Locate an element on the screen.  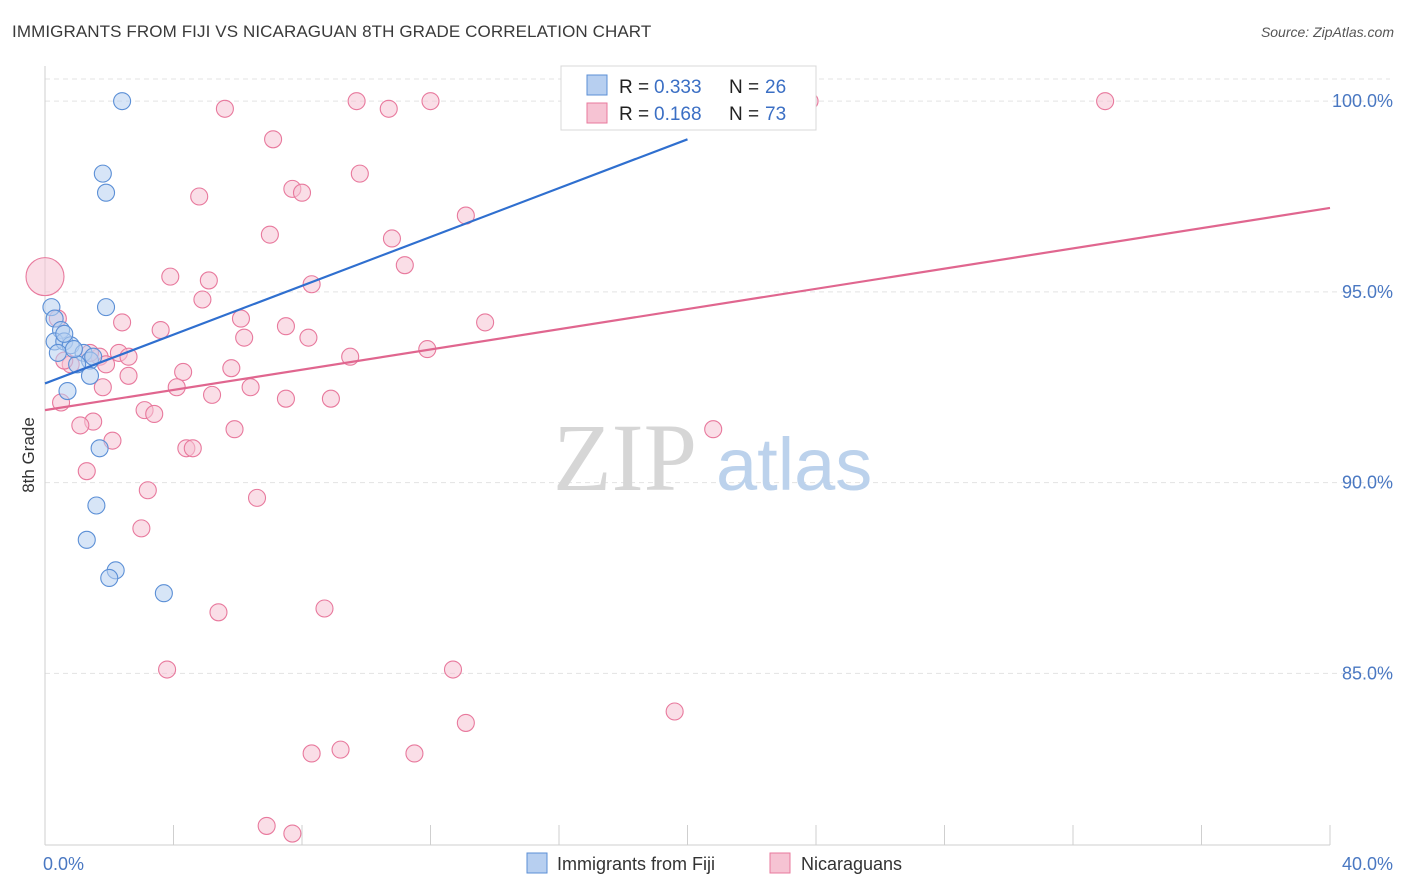
y-tick-label-0: 100.0% is located at coordinates (1362, 101).